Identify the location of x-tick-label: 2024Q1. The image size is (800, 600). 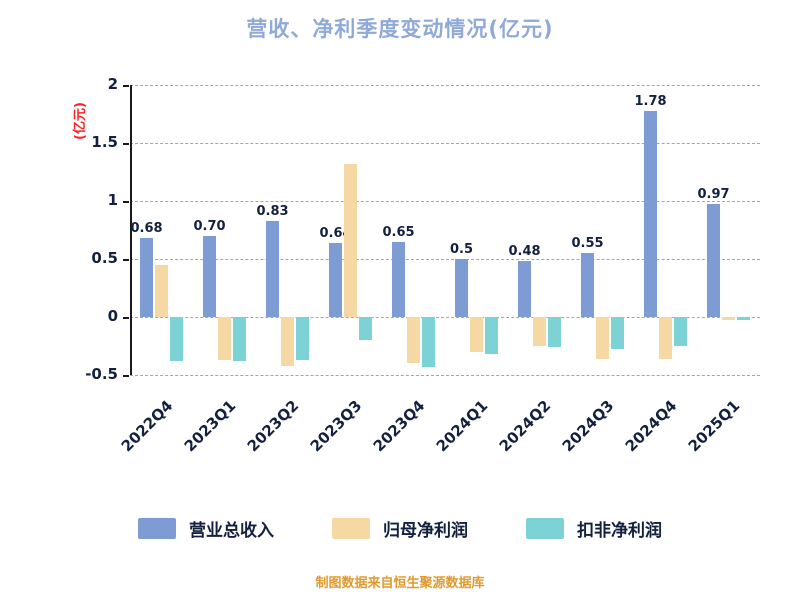
(461, 426).